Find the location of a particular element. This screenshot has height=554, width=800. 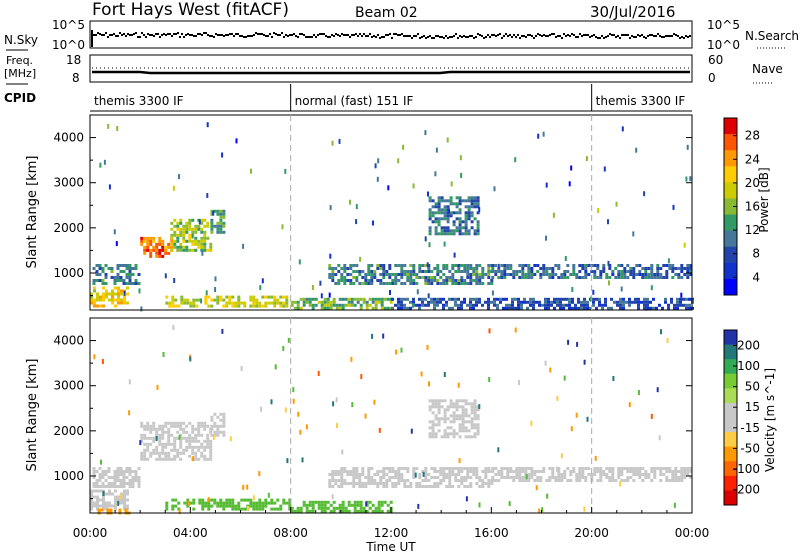

colorbar-tick-label: 15 is located at coordinates (752, 407).